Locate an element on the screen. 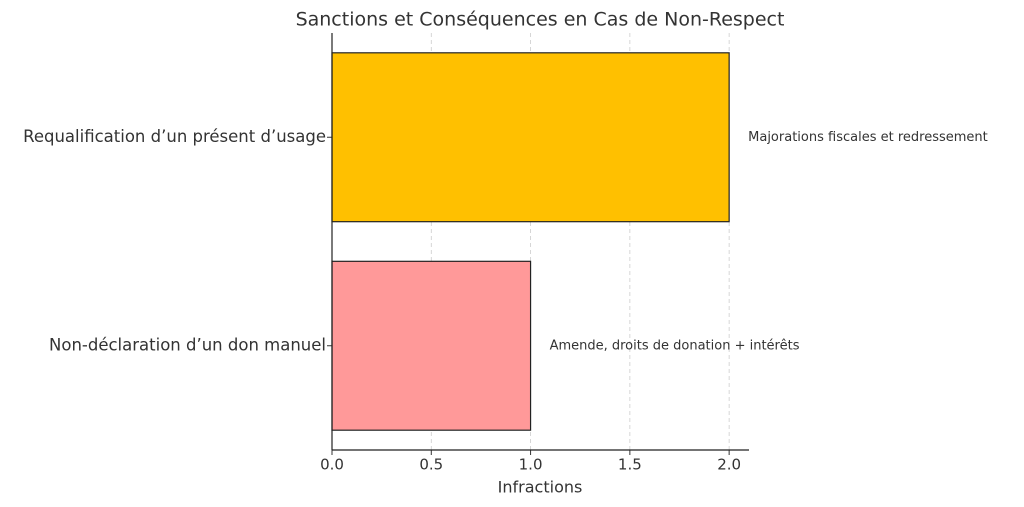 The width and height of the screenshot is (1024, 507). y-tick-label: Requalification d’un présent d’usage is located at coordinates (174, 136).